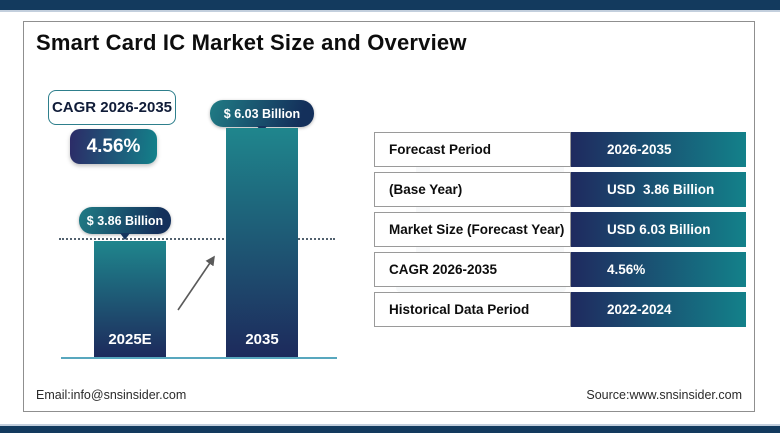 This screenshot has height=433, width=780. I want to click on table-row-value: USD 3.86 Billion, so click(658, 189).